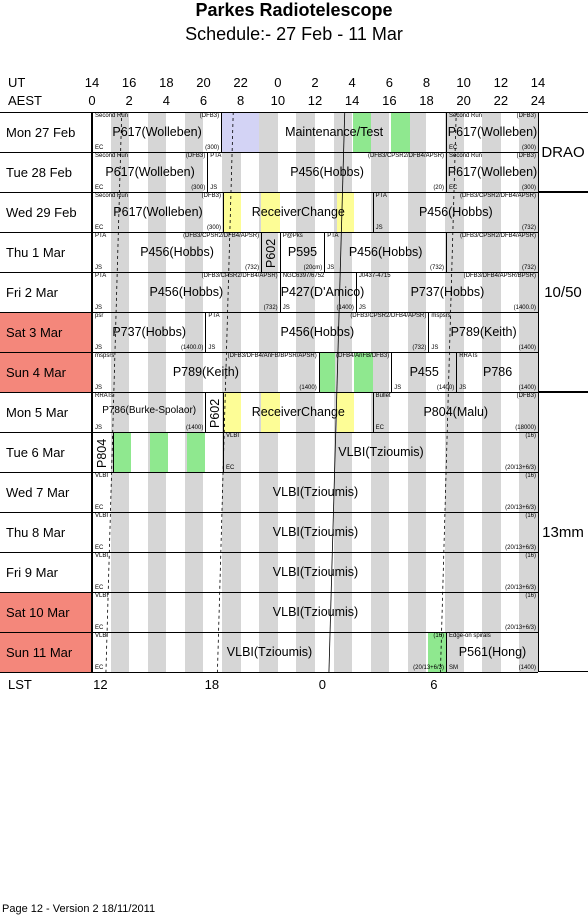 The image size is (588, 919). I want to click on schedule-block: (DFB4/AnFB/DFB3), so click(354, 372).